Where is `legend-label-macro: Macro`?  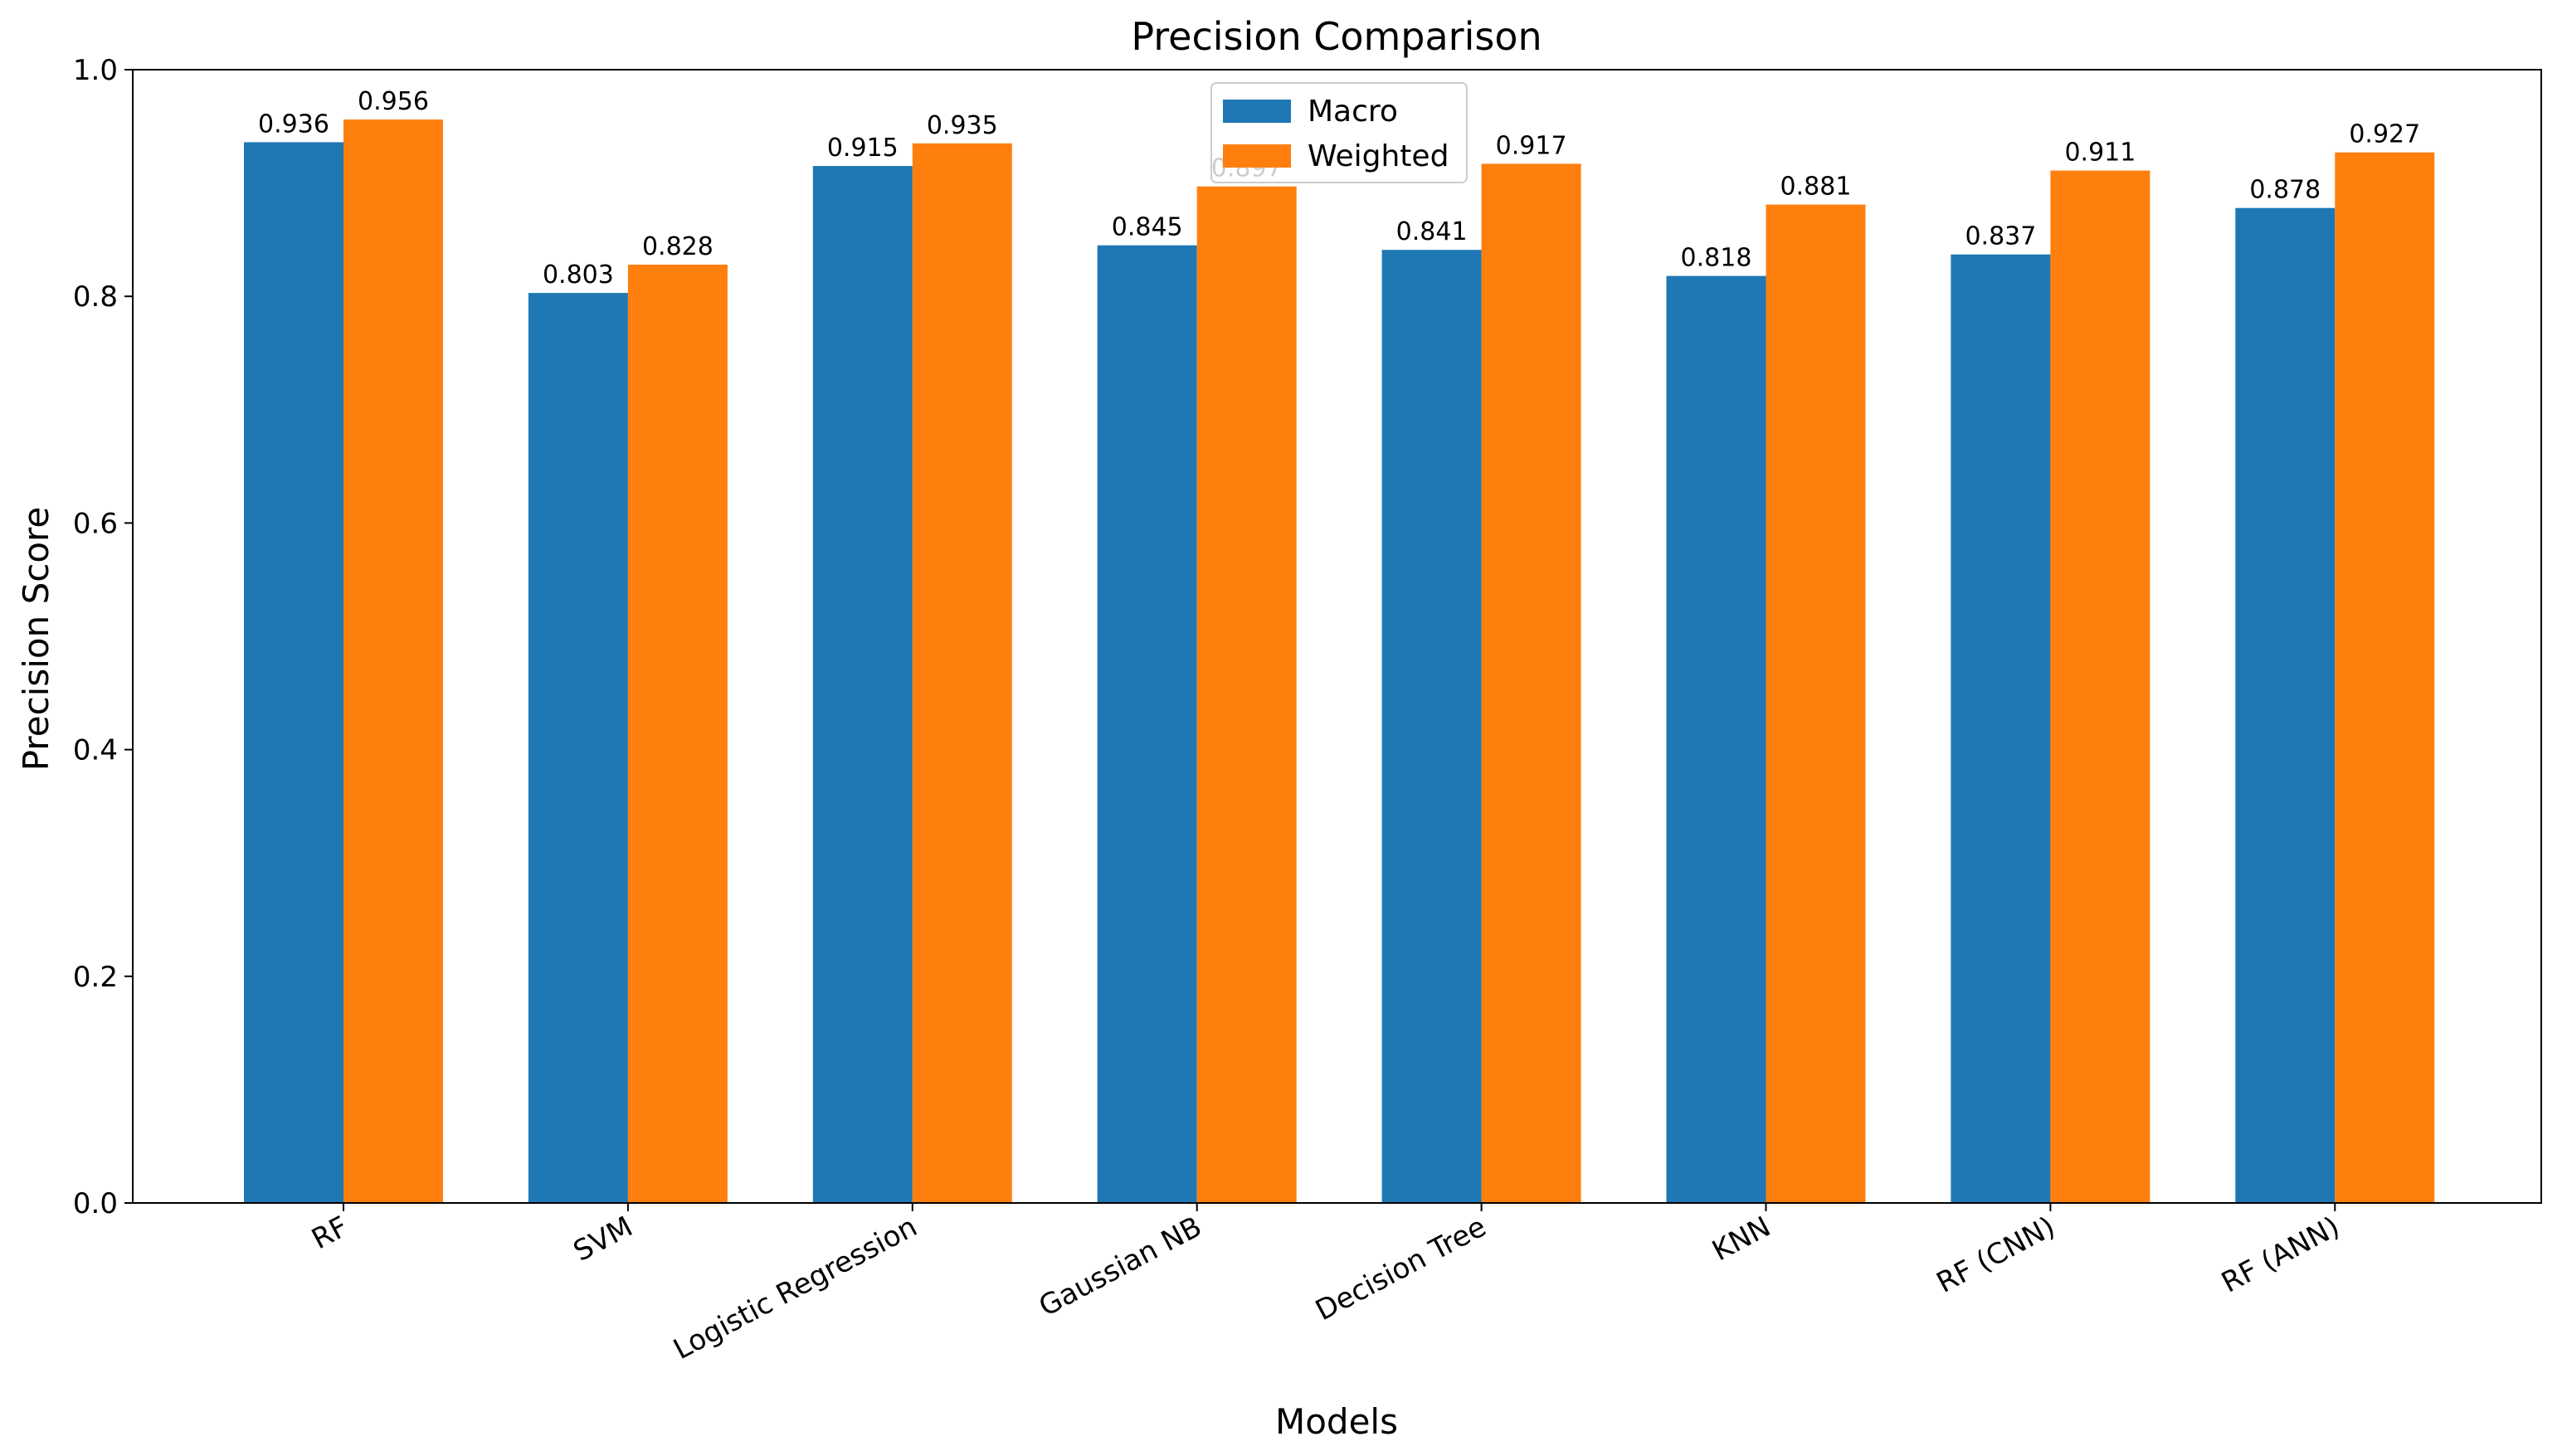 legend-label-macro: Macro is located at coordinates (1353, 112).